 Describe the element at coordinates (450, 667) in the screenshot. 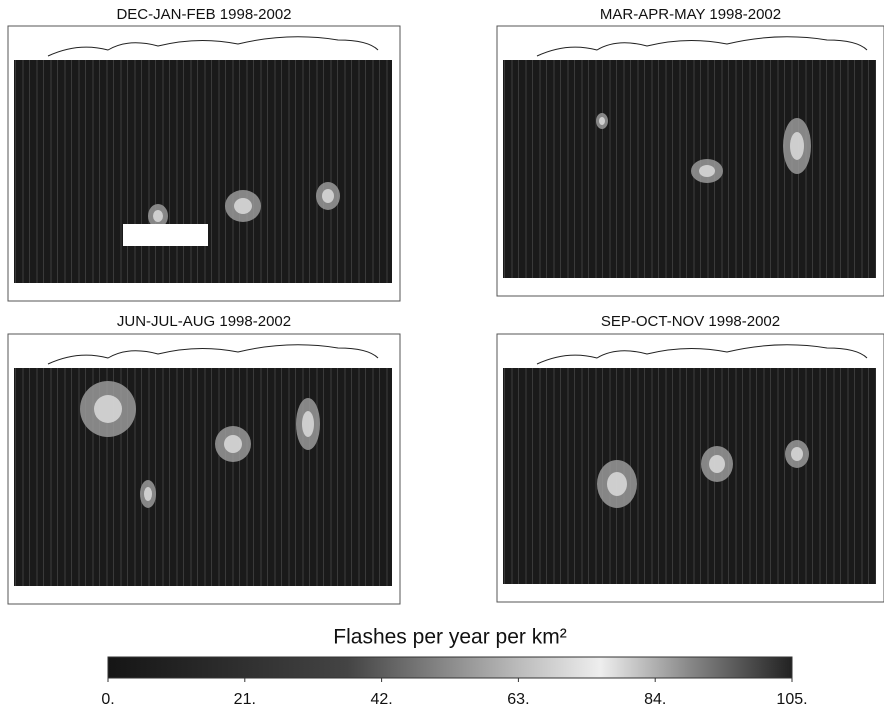

I see `colorbar` at that location.